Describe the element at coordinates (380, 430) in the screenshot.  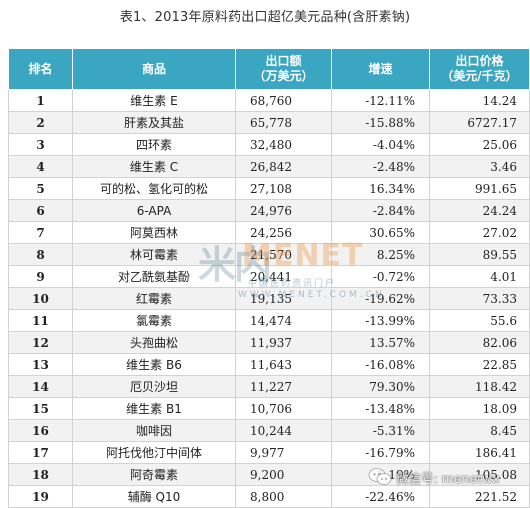
I see `cell-growth: -5.31%` at that location.